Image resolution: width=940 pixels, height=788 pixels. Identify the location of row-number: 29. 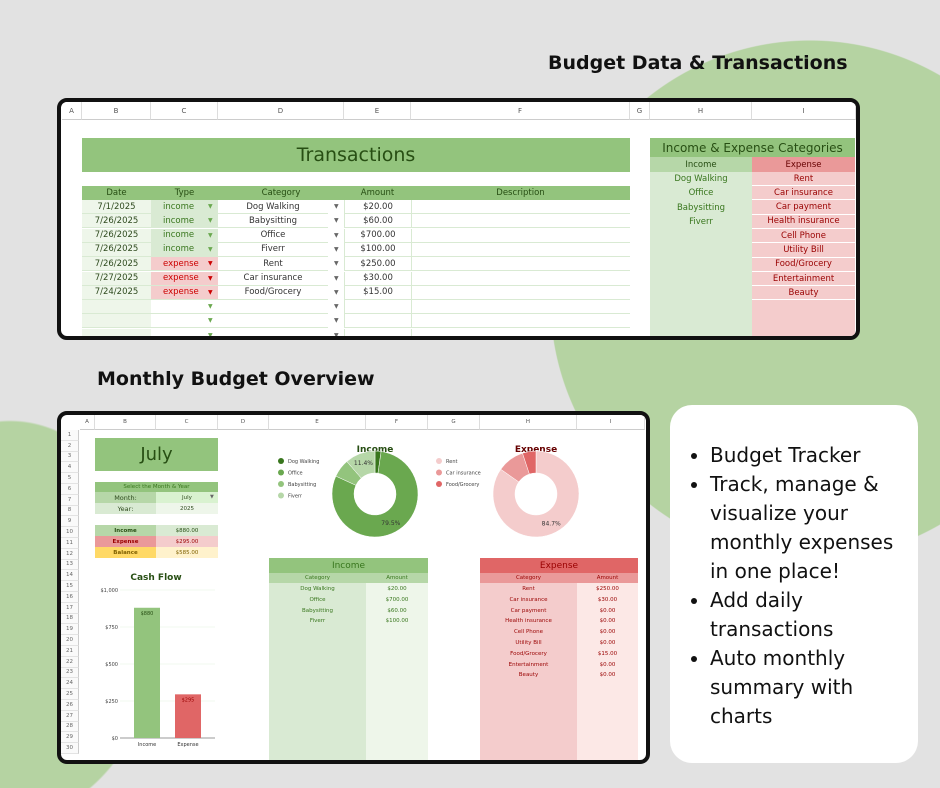
(70, 738).